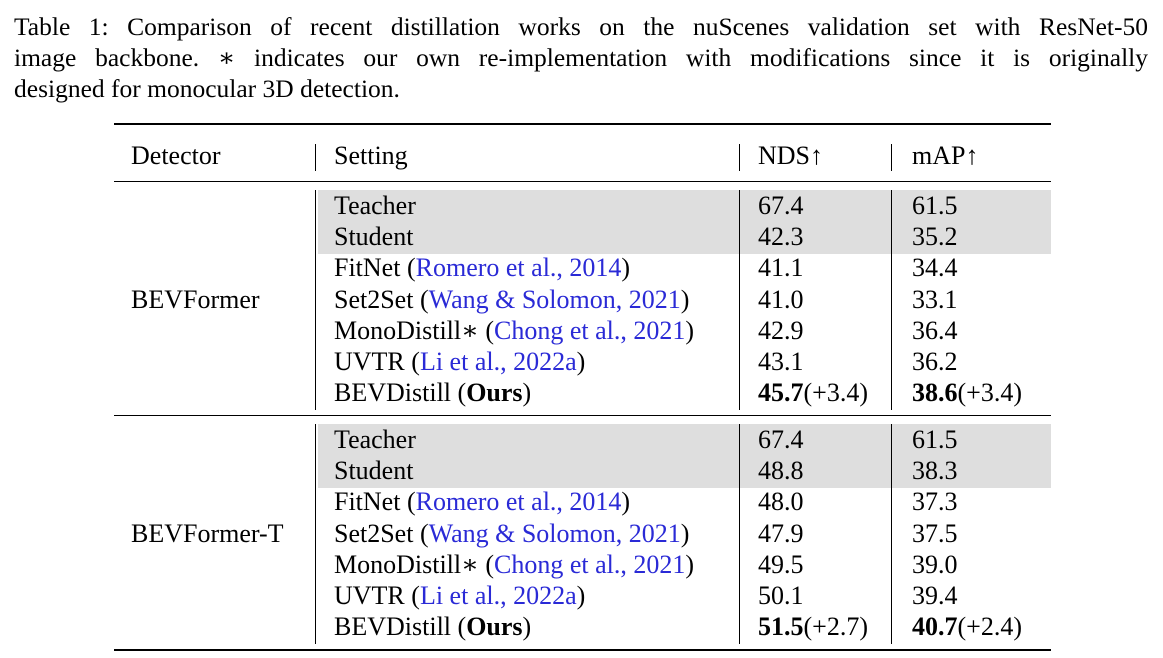 Image resolution: width=1163 pixels, height=658 pixels. I want to click on map-cell: 36.4, so click(935, 330).